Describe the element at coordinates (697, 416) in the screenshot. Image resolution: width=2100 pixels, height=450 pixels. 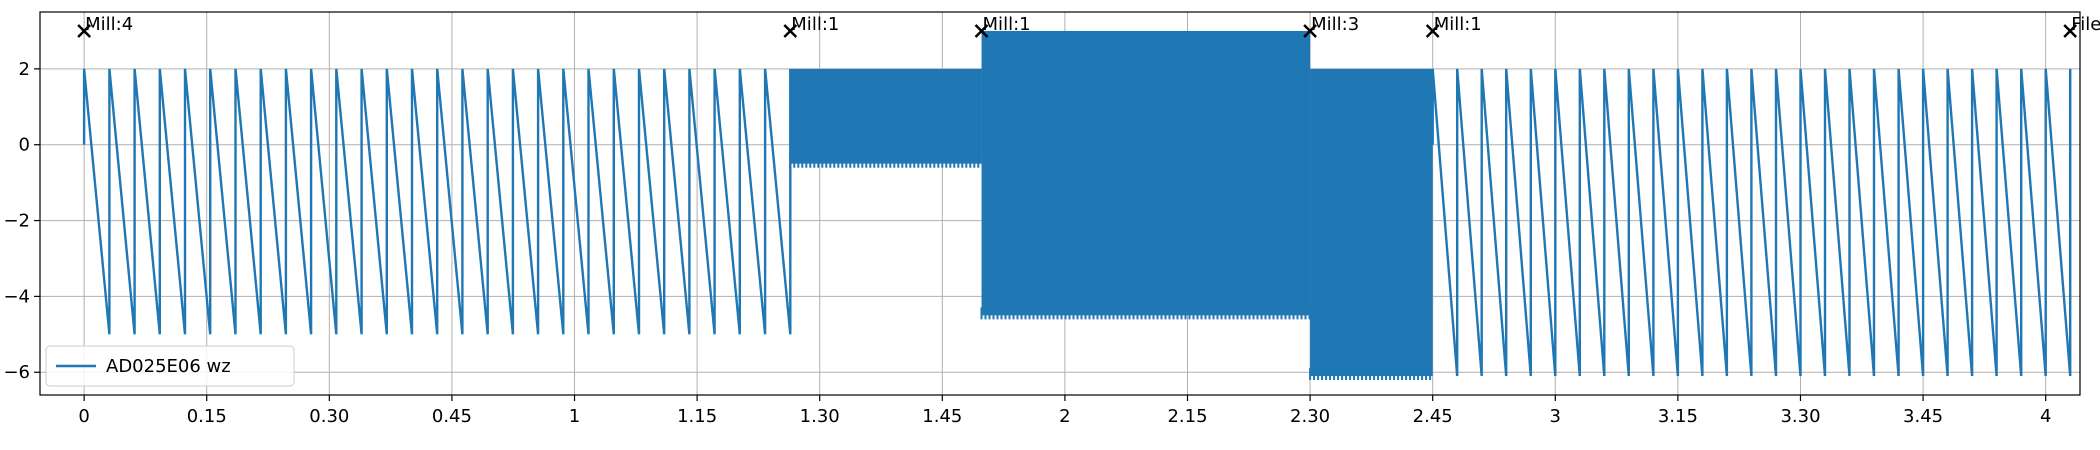
I see `x-tick-label: 1.15` at that location.